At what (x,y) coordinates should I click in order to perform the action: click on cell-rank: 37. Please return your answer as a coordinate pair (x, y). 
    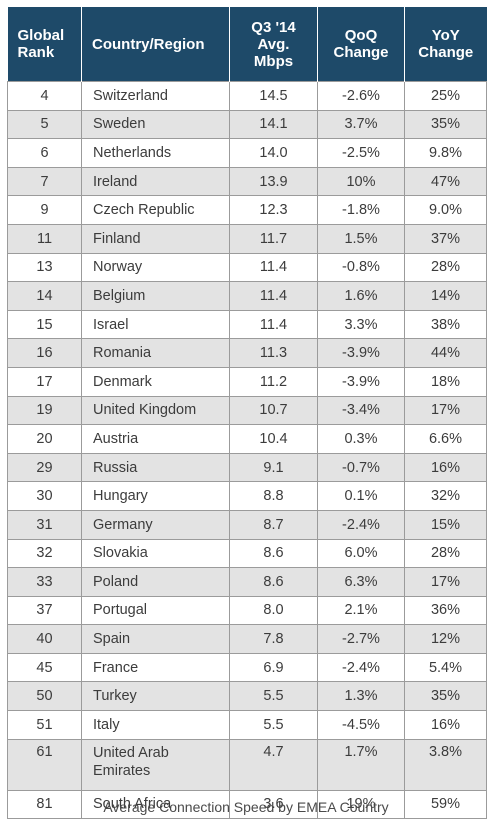
    Looking at the image, I should click on (44, 610).